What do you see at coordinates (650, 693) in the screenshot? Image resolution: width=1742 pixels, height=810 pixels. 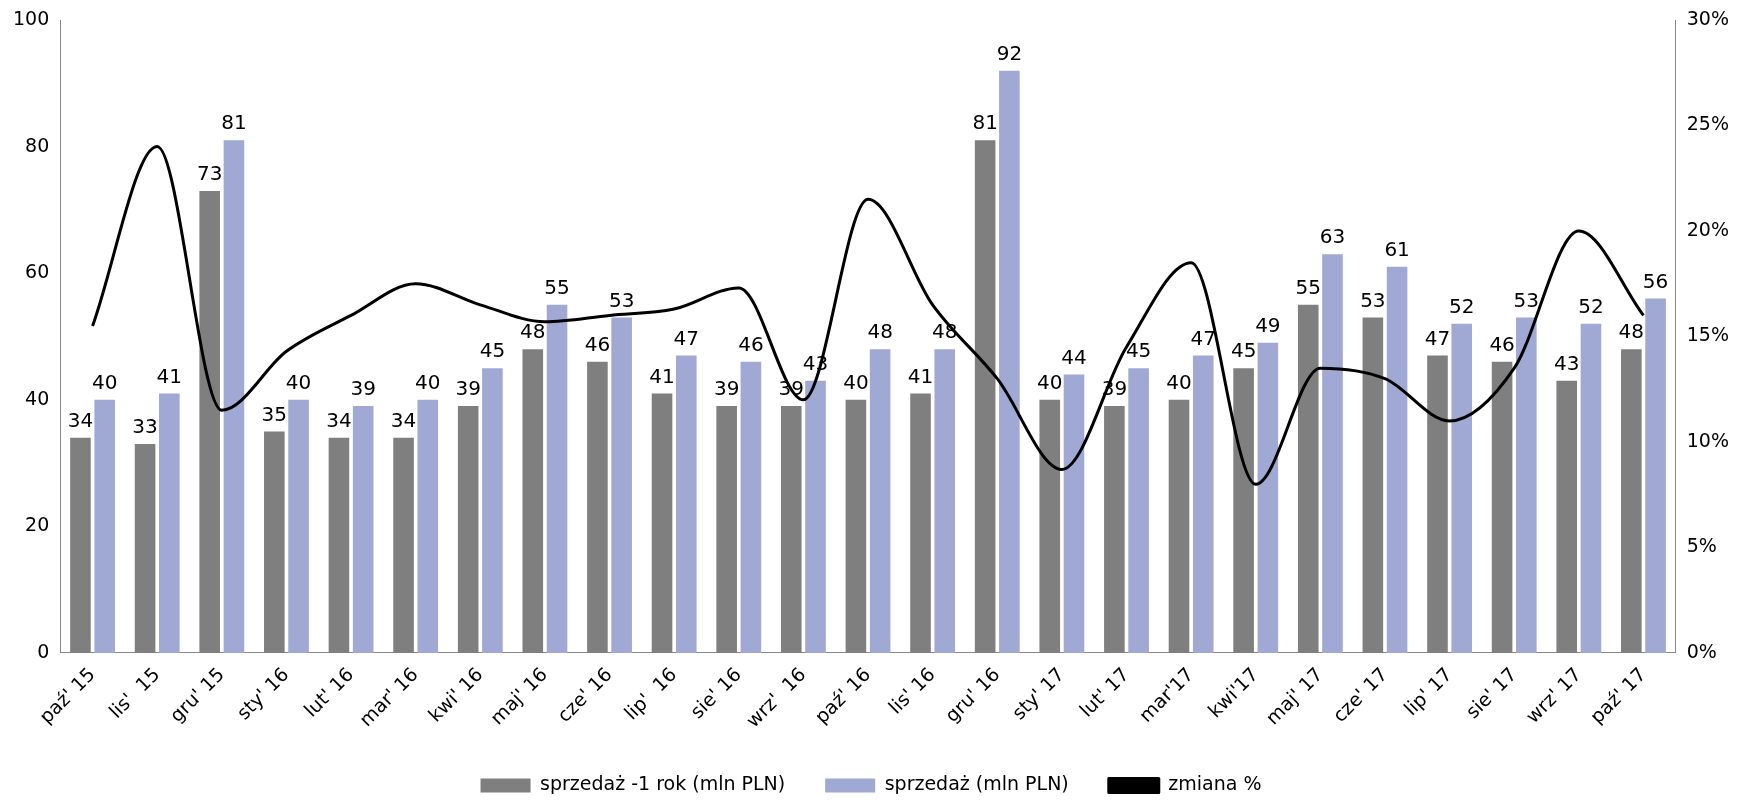 I see `x-tick-label: lip' 16` at bounding box center [650, 693].